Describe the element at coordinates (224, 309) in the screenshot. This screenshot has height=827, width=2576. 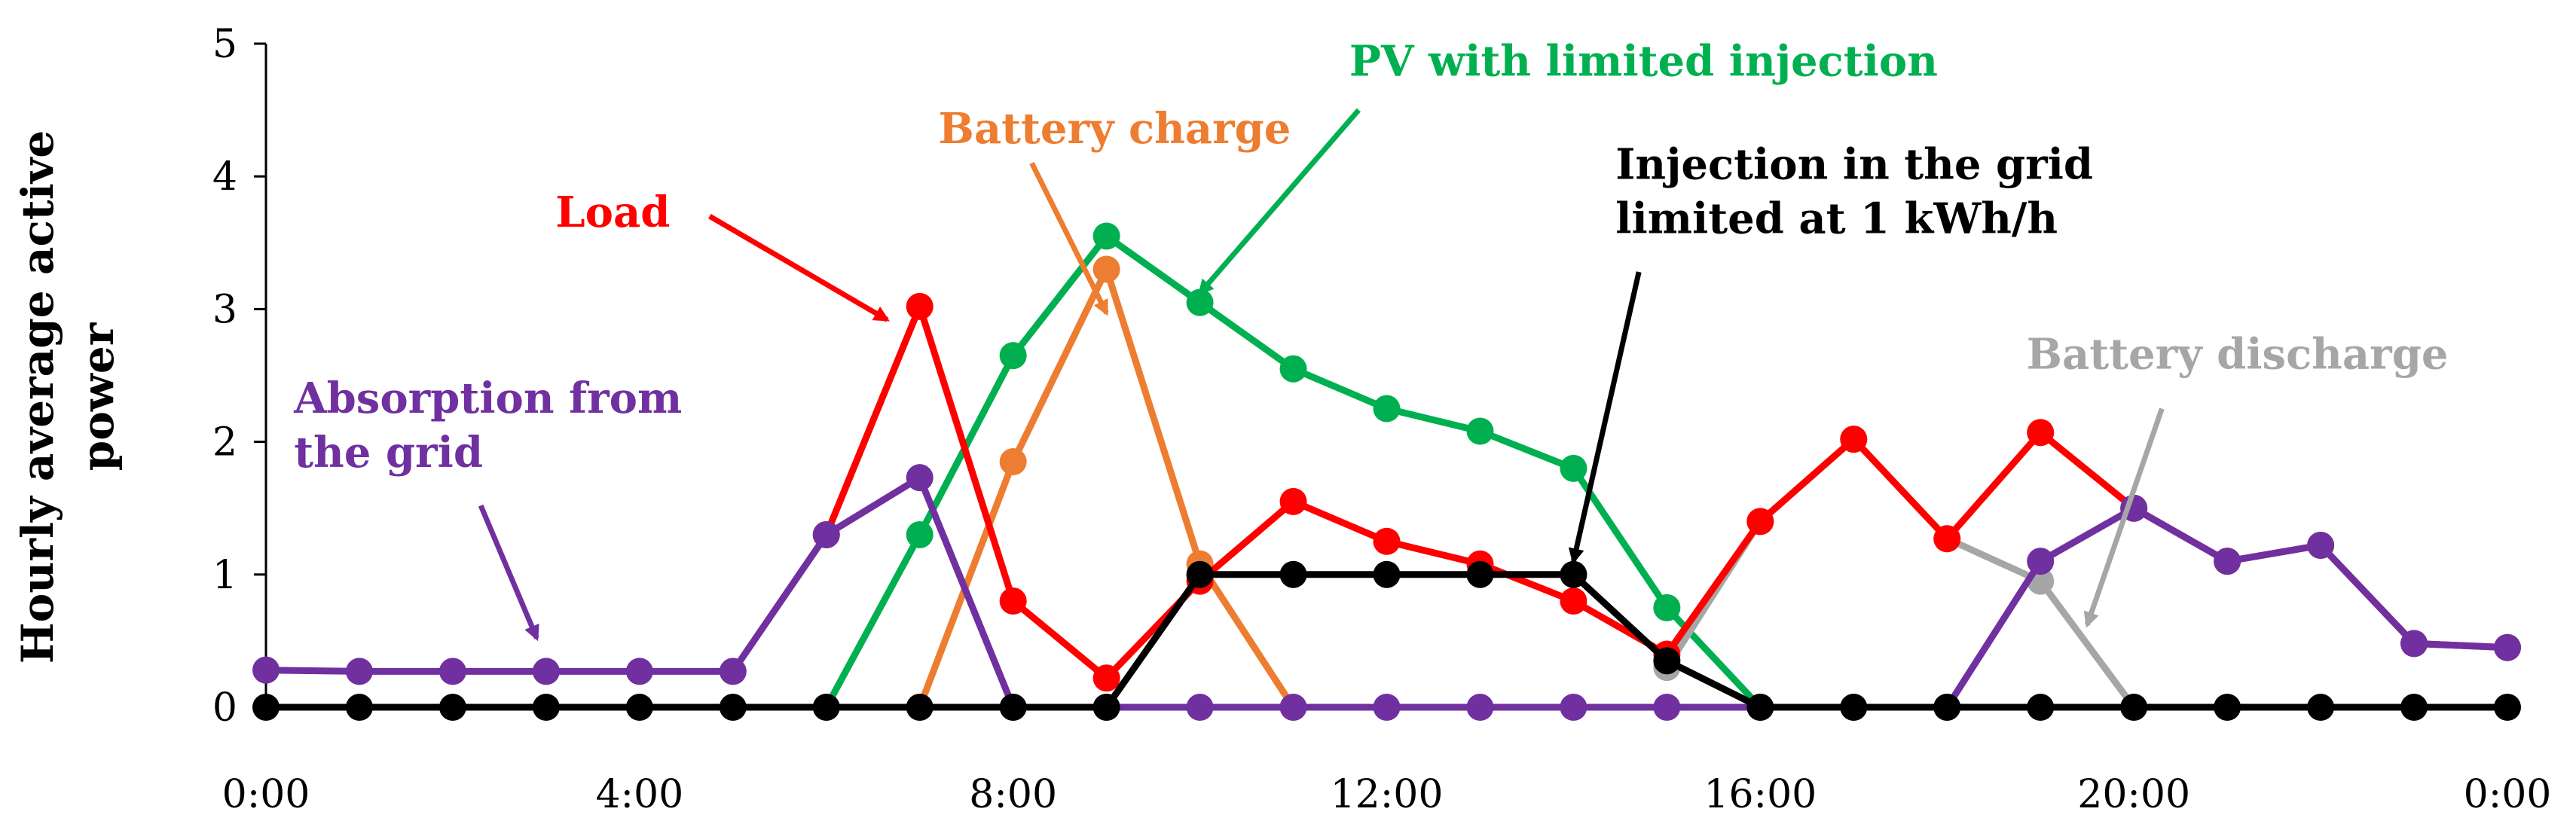
I see `y-tick-label: 3` at that location.